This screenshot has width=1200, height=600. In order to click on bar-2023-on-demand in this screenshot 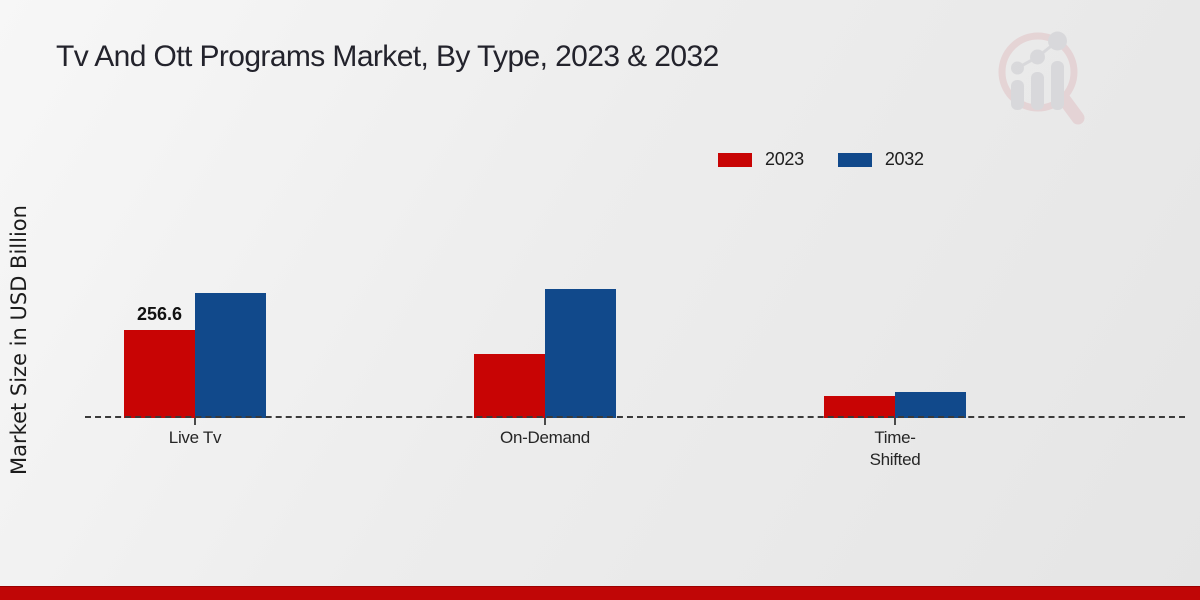, I will do `click(509, 386)`.